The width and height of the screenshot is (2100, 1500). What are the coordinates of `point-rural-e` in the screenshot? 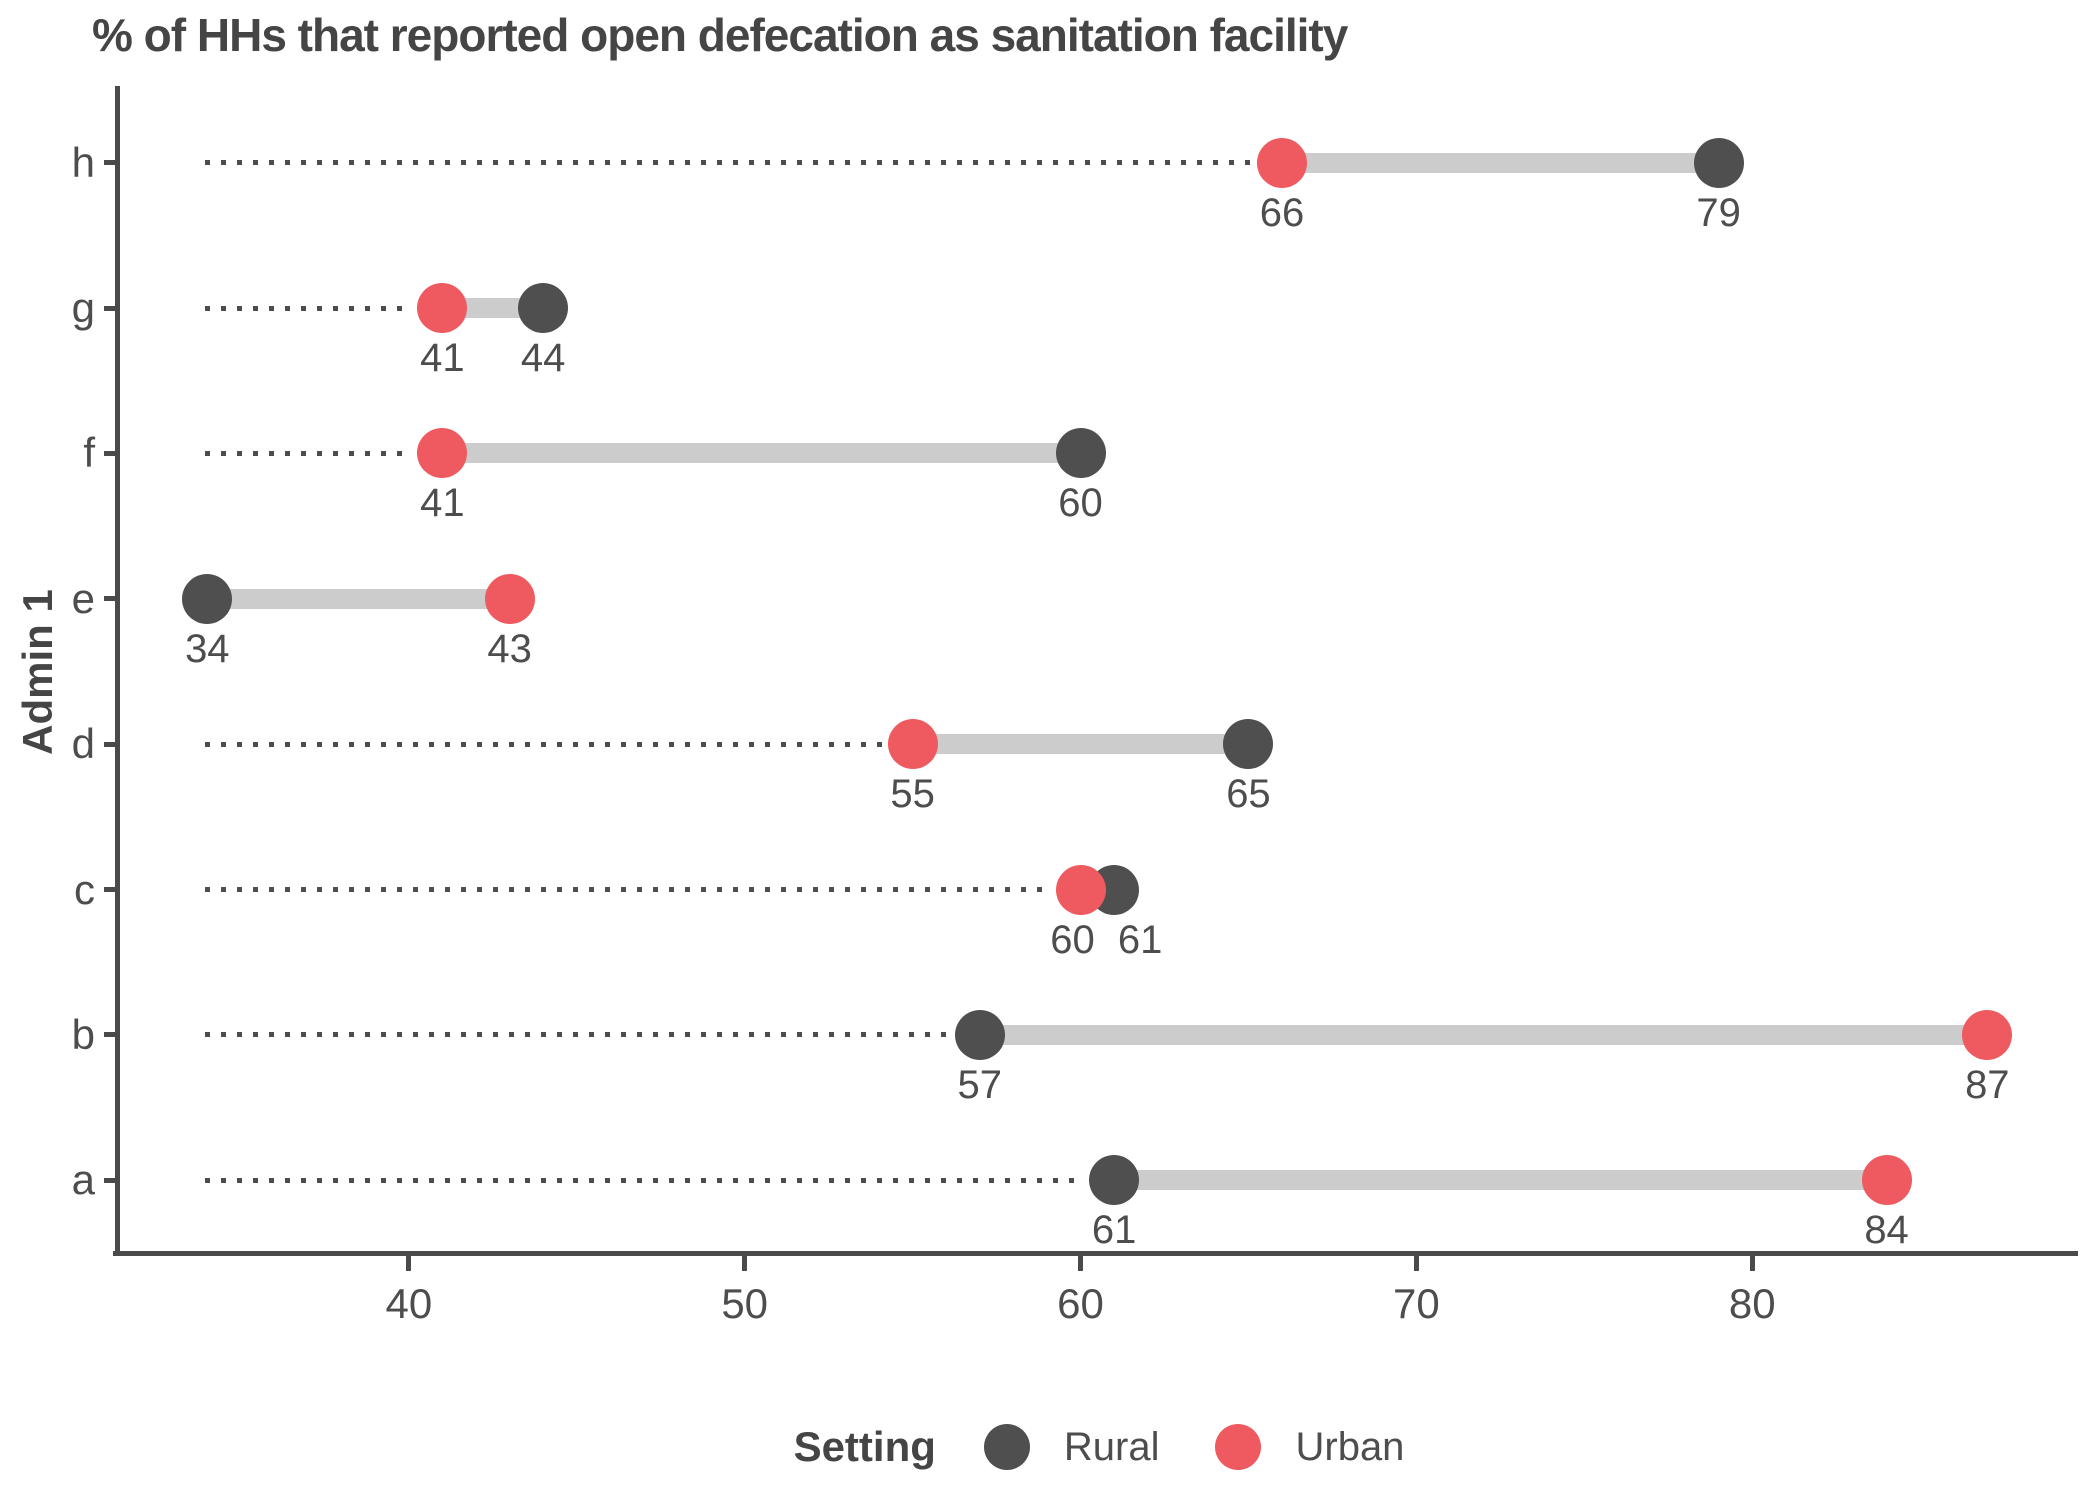 It's located at (207, 598).